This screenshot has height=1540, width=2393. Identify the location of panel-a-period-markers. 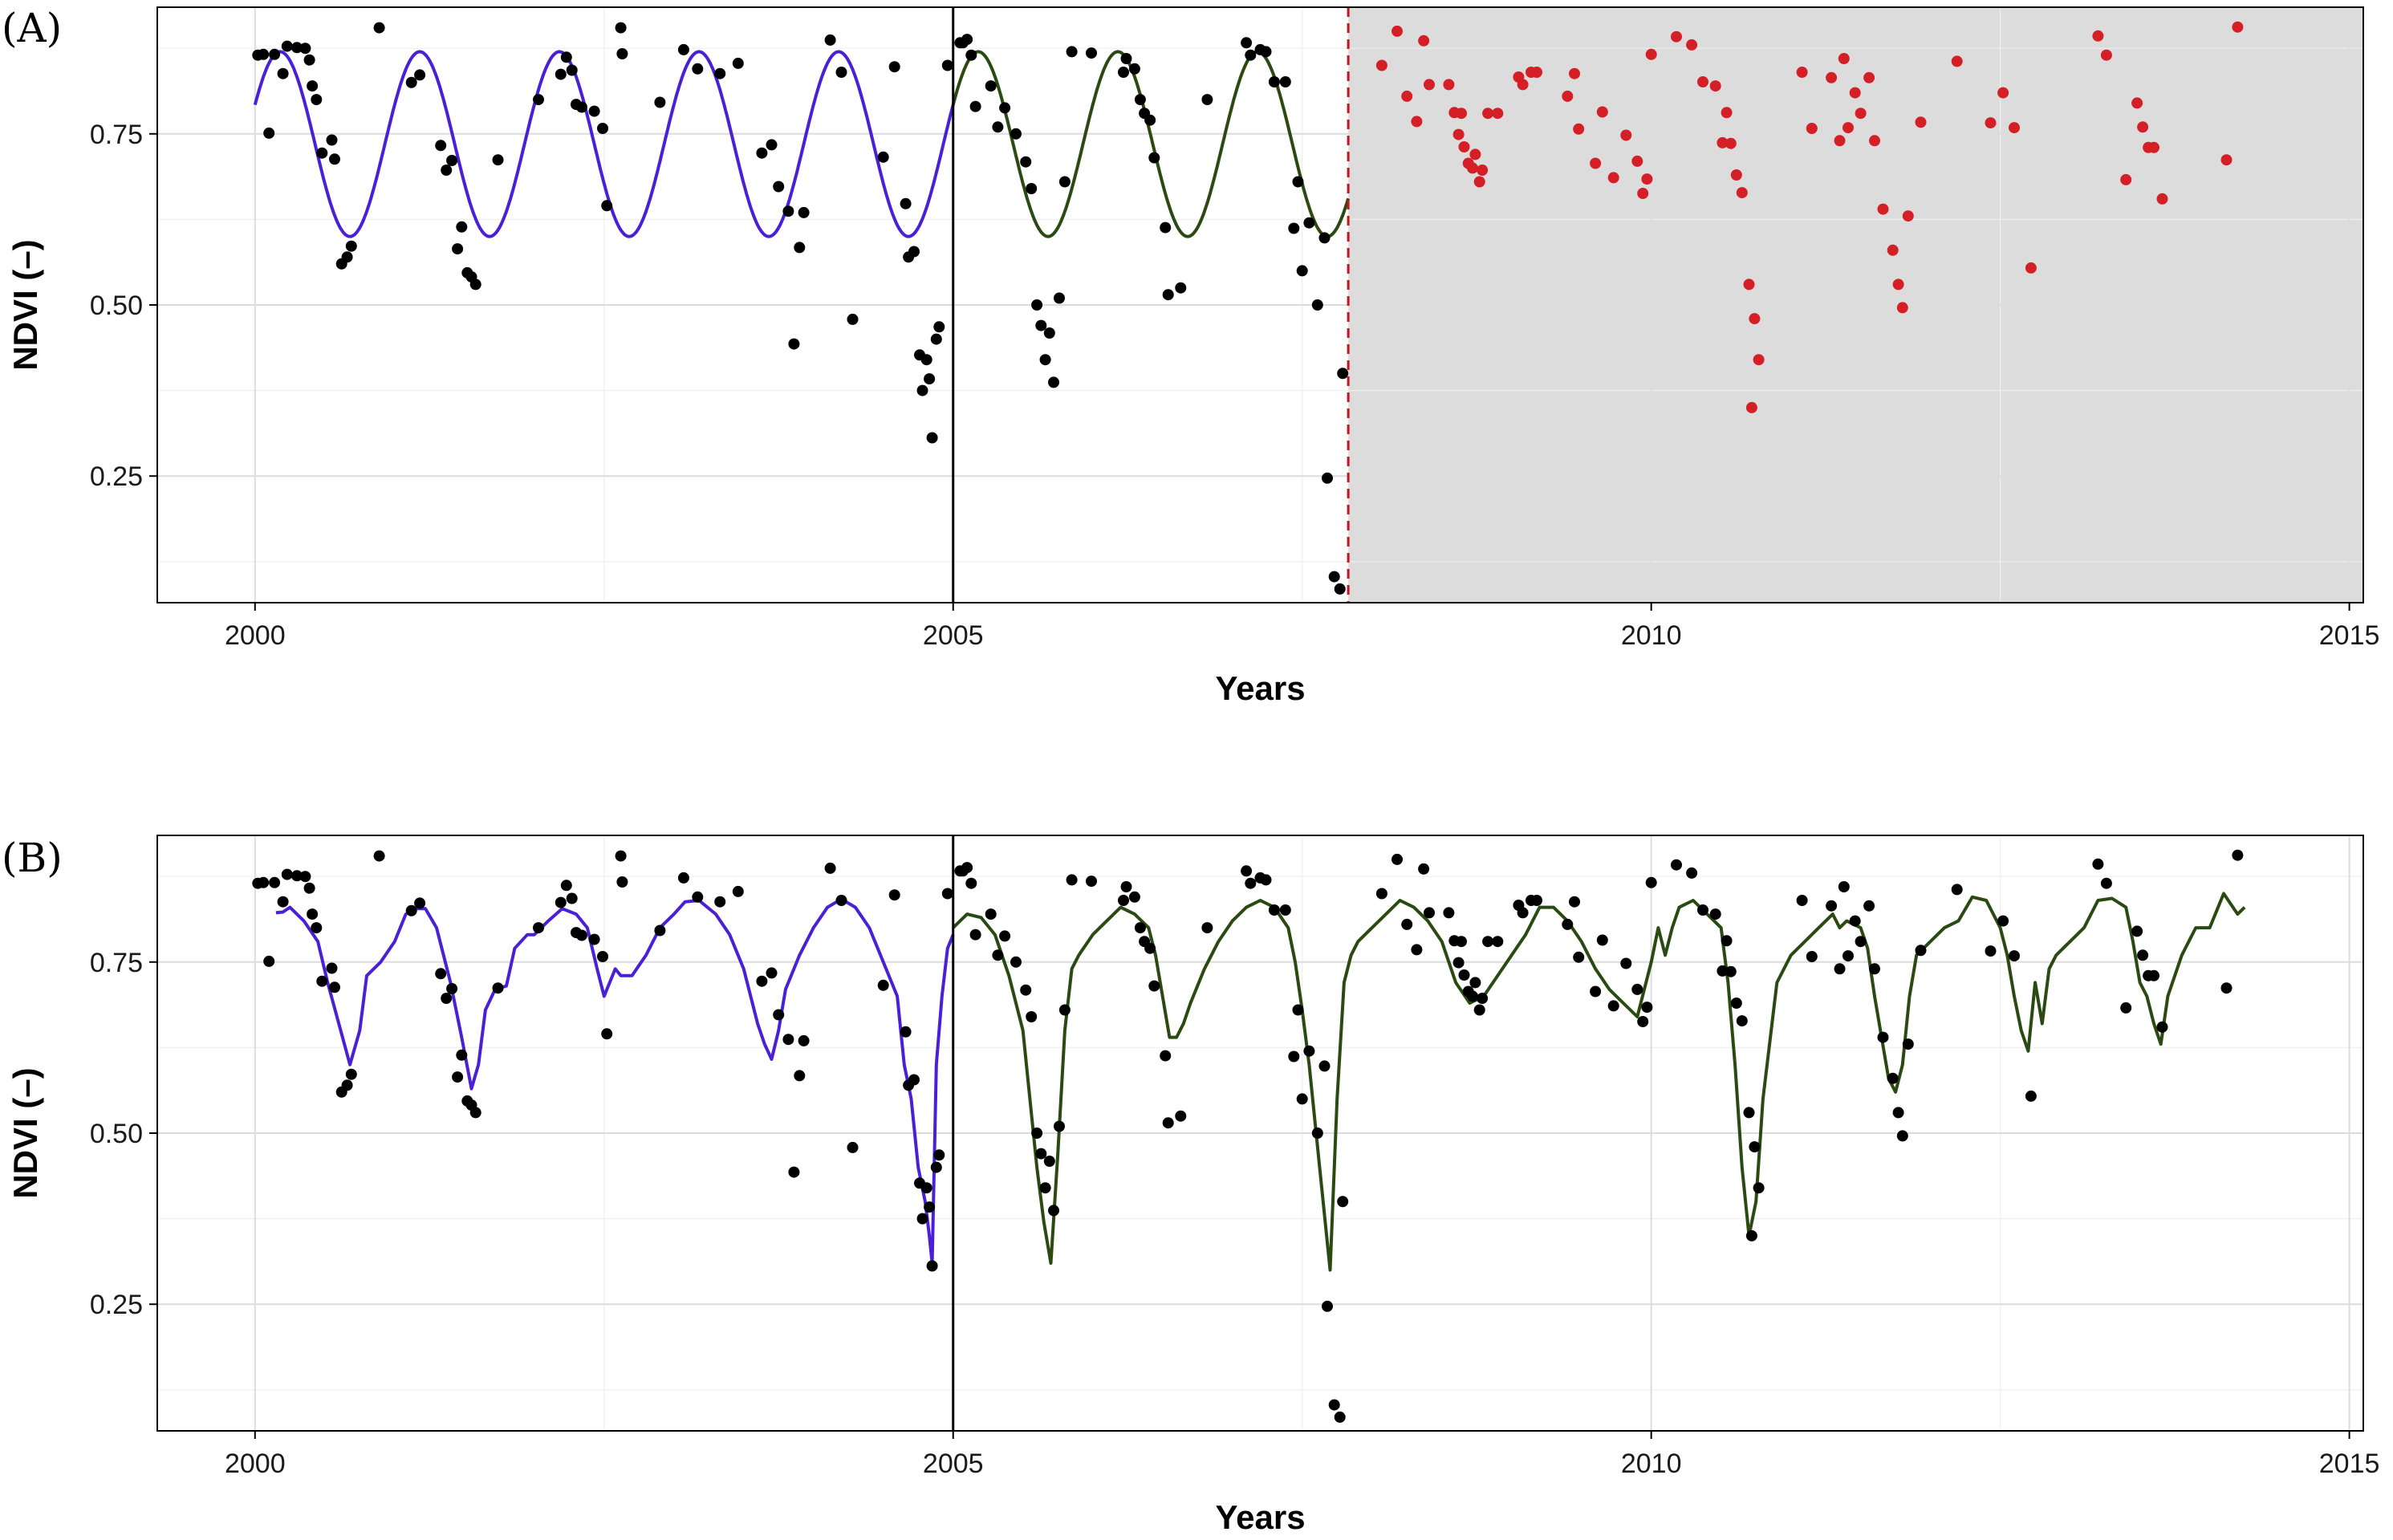
(1151, 305).